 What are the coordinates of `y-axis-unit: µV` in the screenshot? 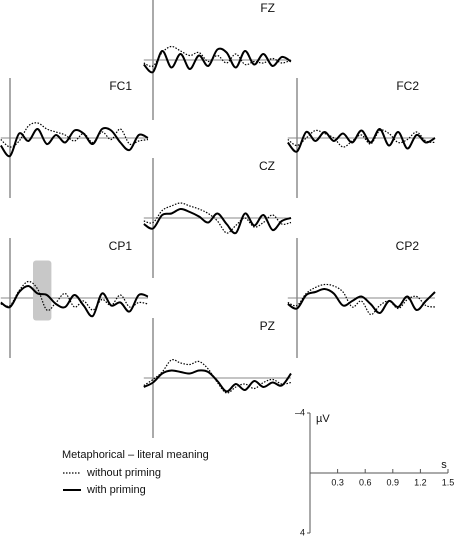 It's located at (323, 419).